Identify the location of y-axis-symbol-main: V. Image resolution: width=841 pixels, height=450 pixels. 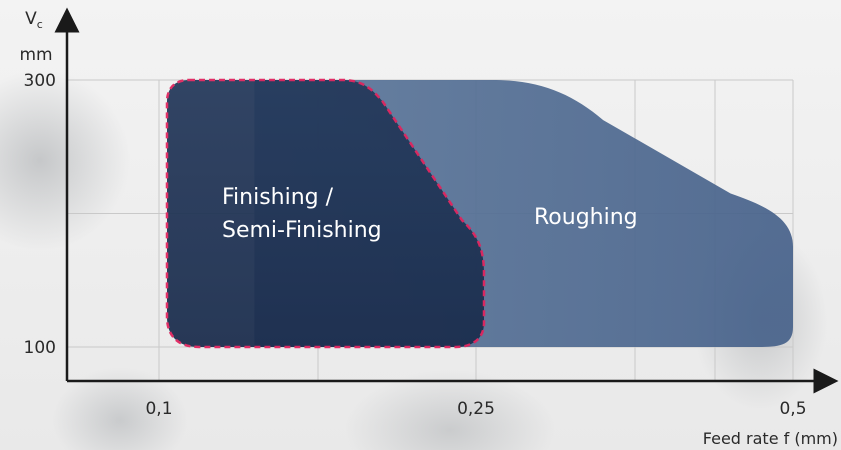
(31, 19).